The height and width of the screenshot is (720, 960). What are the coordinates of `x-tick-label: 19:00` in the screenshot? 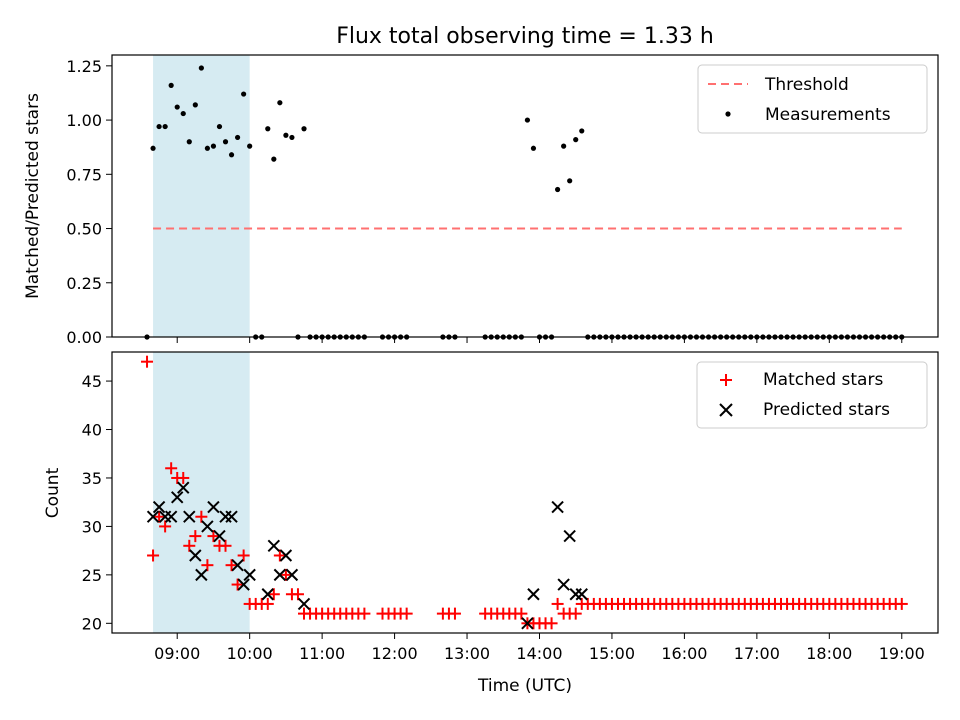 It's located at (902, 653).